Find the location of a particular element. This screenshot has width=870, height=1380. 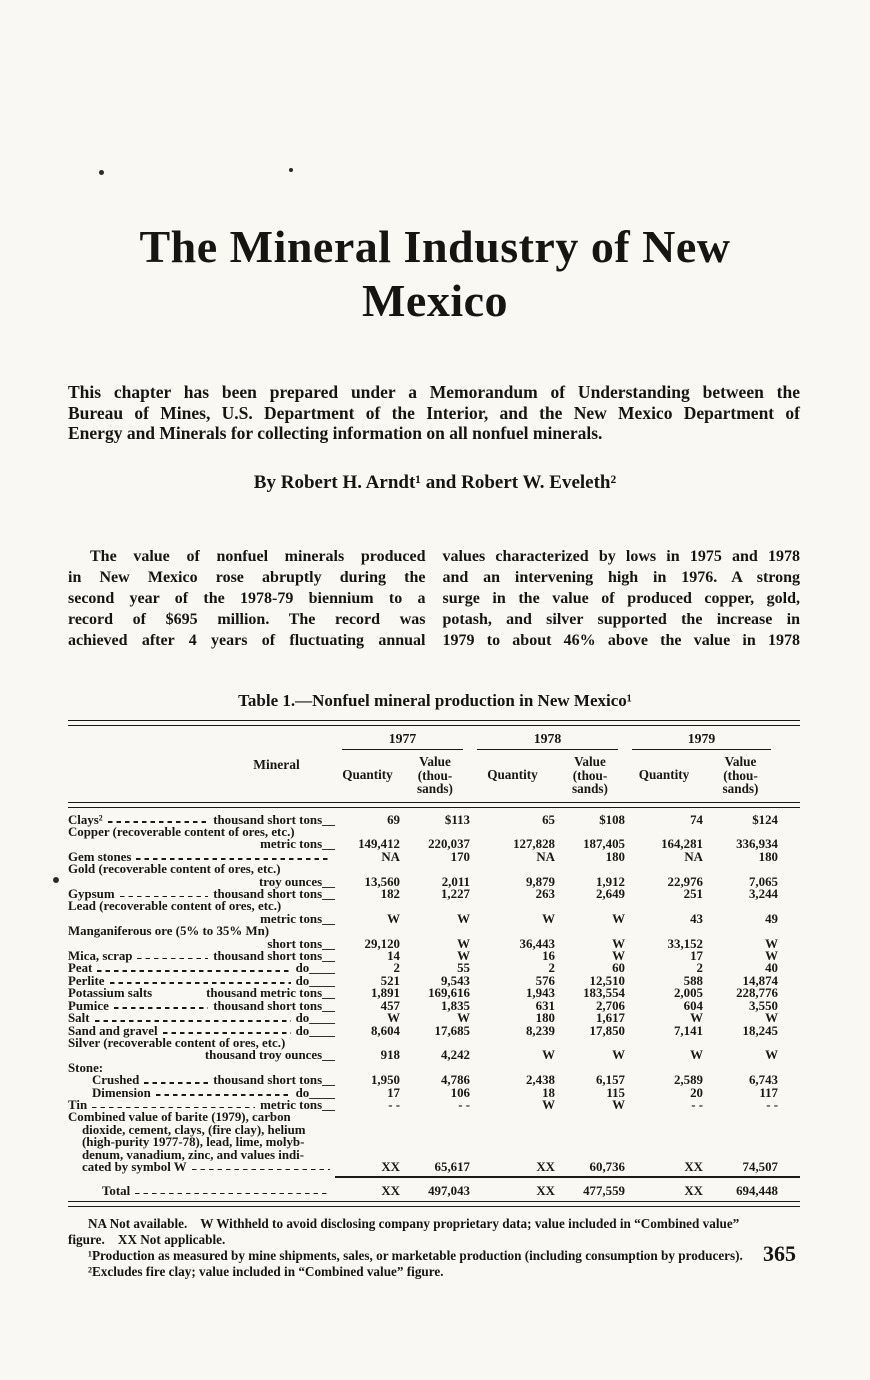

cell-1977-value: 1,835 is located at coordinates (455, 1005).